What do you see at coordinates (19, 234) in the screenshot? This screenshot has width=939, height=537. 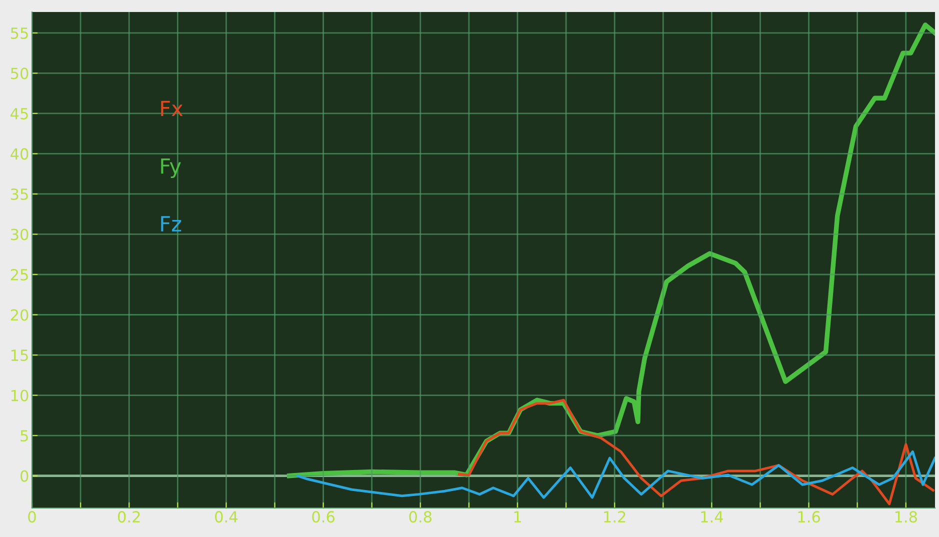 I see `y-tick-label: 30` at bounding box center [19, 234].